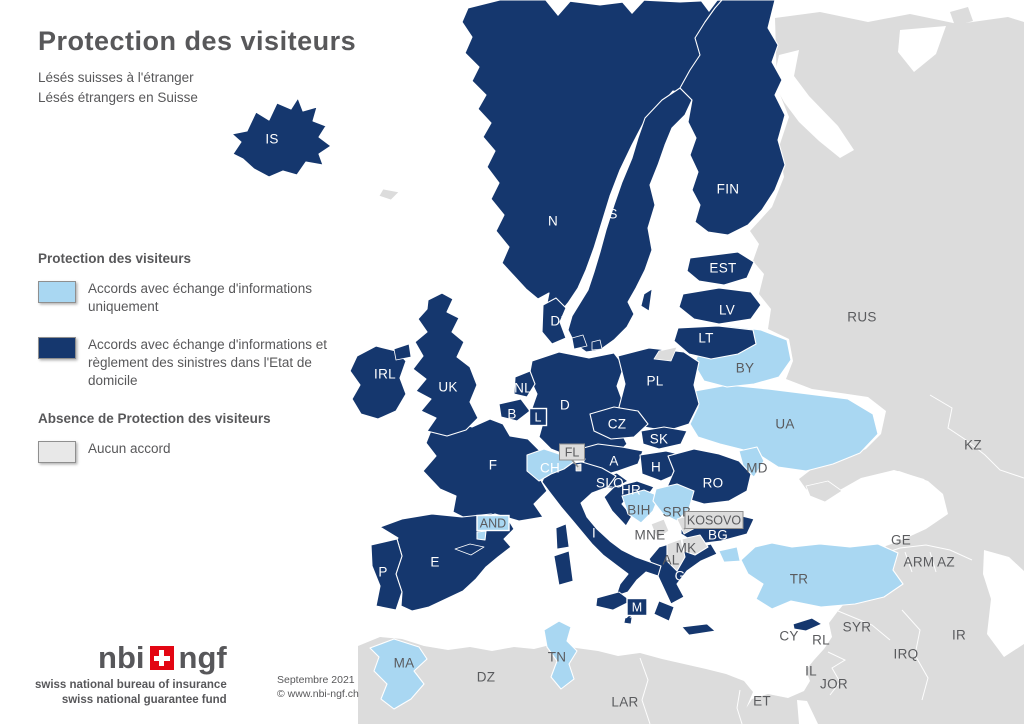 This screenshot has height=724, width=1024. Describe the element at coordinates (404, 663) in the screenshot. I see `label-MA: MA` at that location.